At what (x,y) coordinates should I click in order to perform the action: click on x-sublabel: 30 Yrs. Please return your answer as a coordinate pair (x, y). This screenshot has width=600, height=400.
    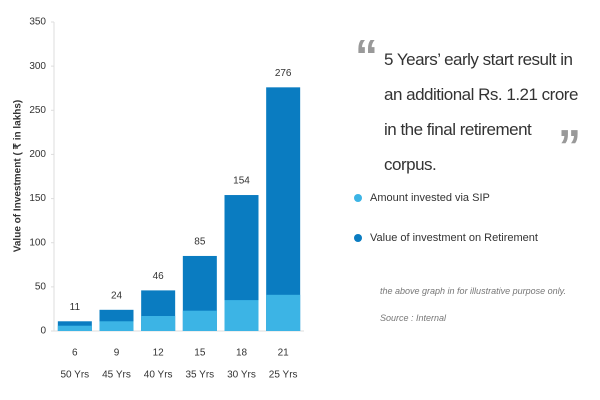
    Looking at the image, I should click on (241, 375).